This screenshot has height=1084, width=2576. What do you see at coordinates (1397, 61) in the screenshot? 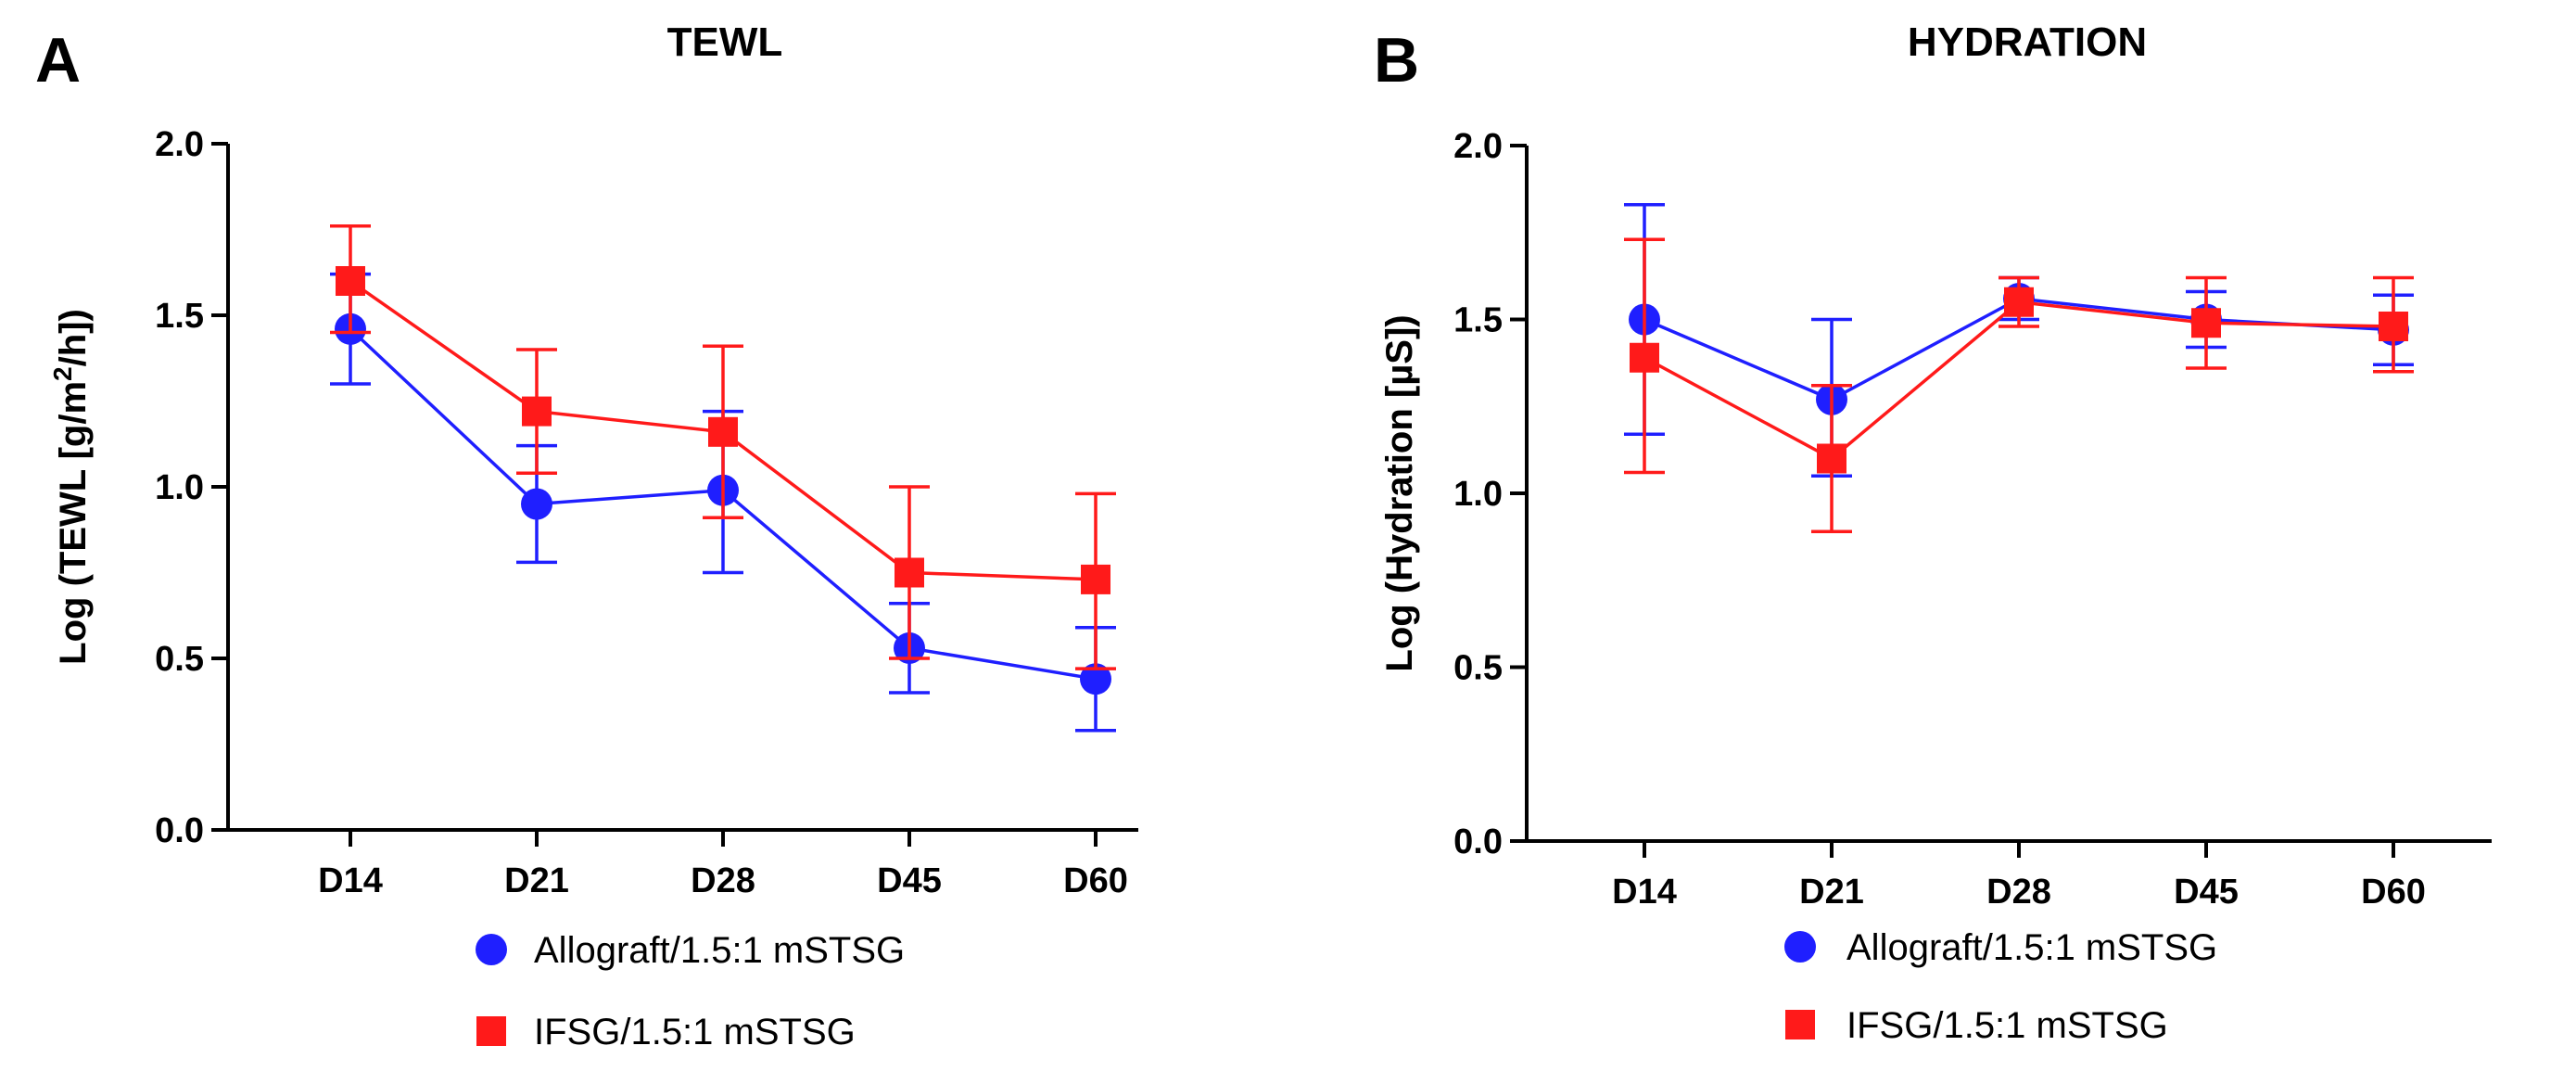
I see `panel-letter: B` at bounding box center [1397, 61].